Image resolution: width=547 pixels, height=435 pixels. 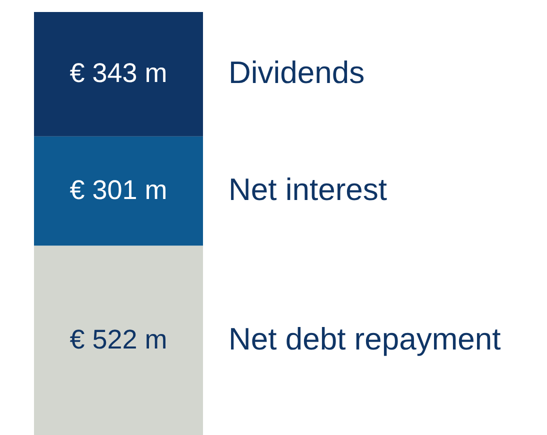 What do you see at coordinates (296, 72) in the screenshot?
I see `series-label: Dividends` at bounding box center [296, 72].